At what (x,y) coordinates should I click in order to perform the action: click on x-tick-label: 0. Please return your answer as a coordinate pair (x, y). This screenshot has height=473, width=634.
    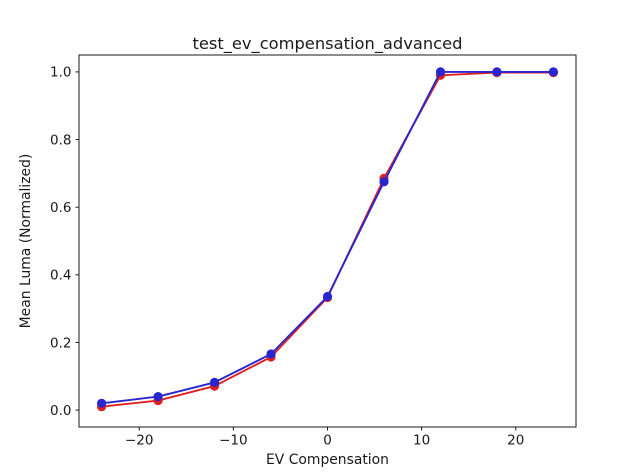
    Looking at the image, I should click on (327, 441).